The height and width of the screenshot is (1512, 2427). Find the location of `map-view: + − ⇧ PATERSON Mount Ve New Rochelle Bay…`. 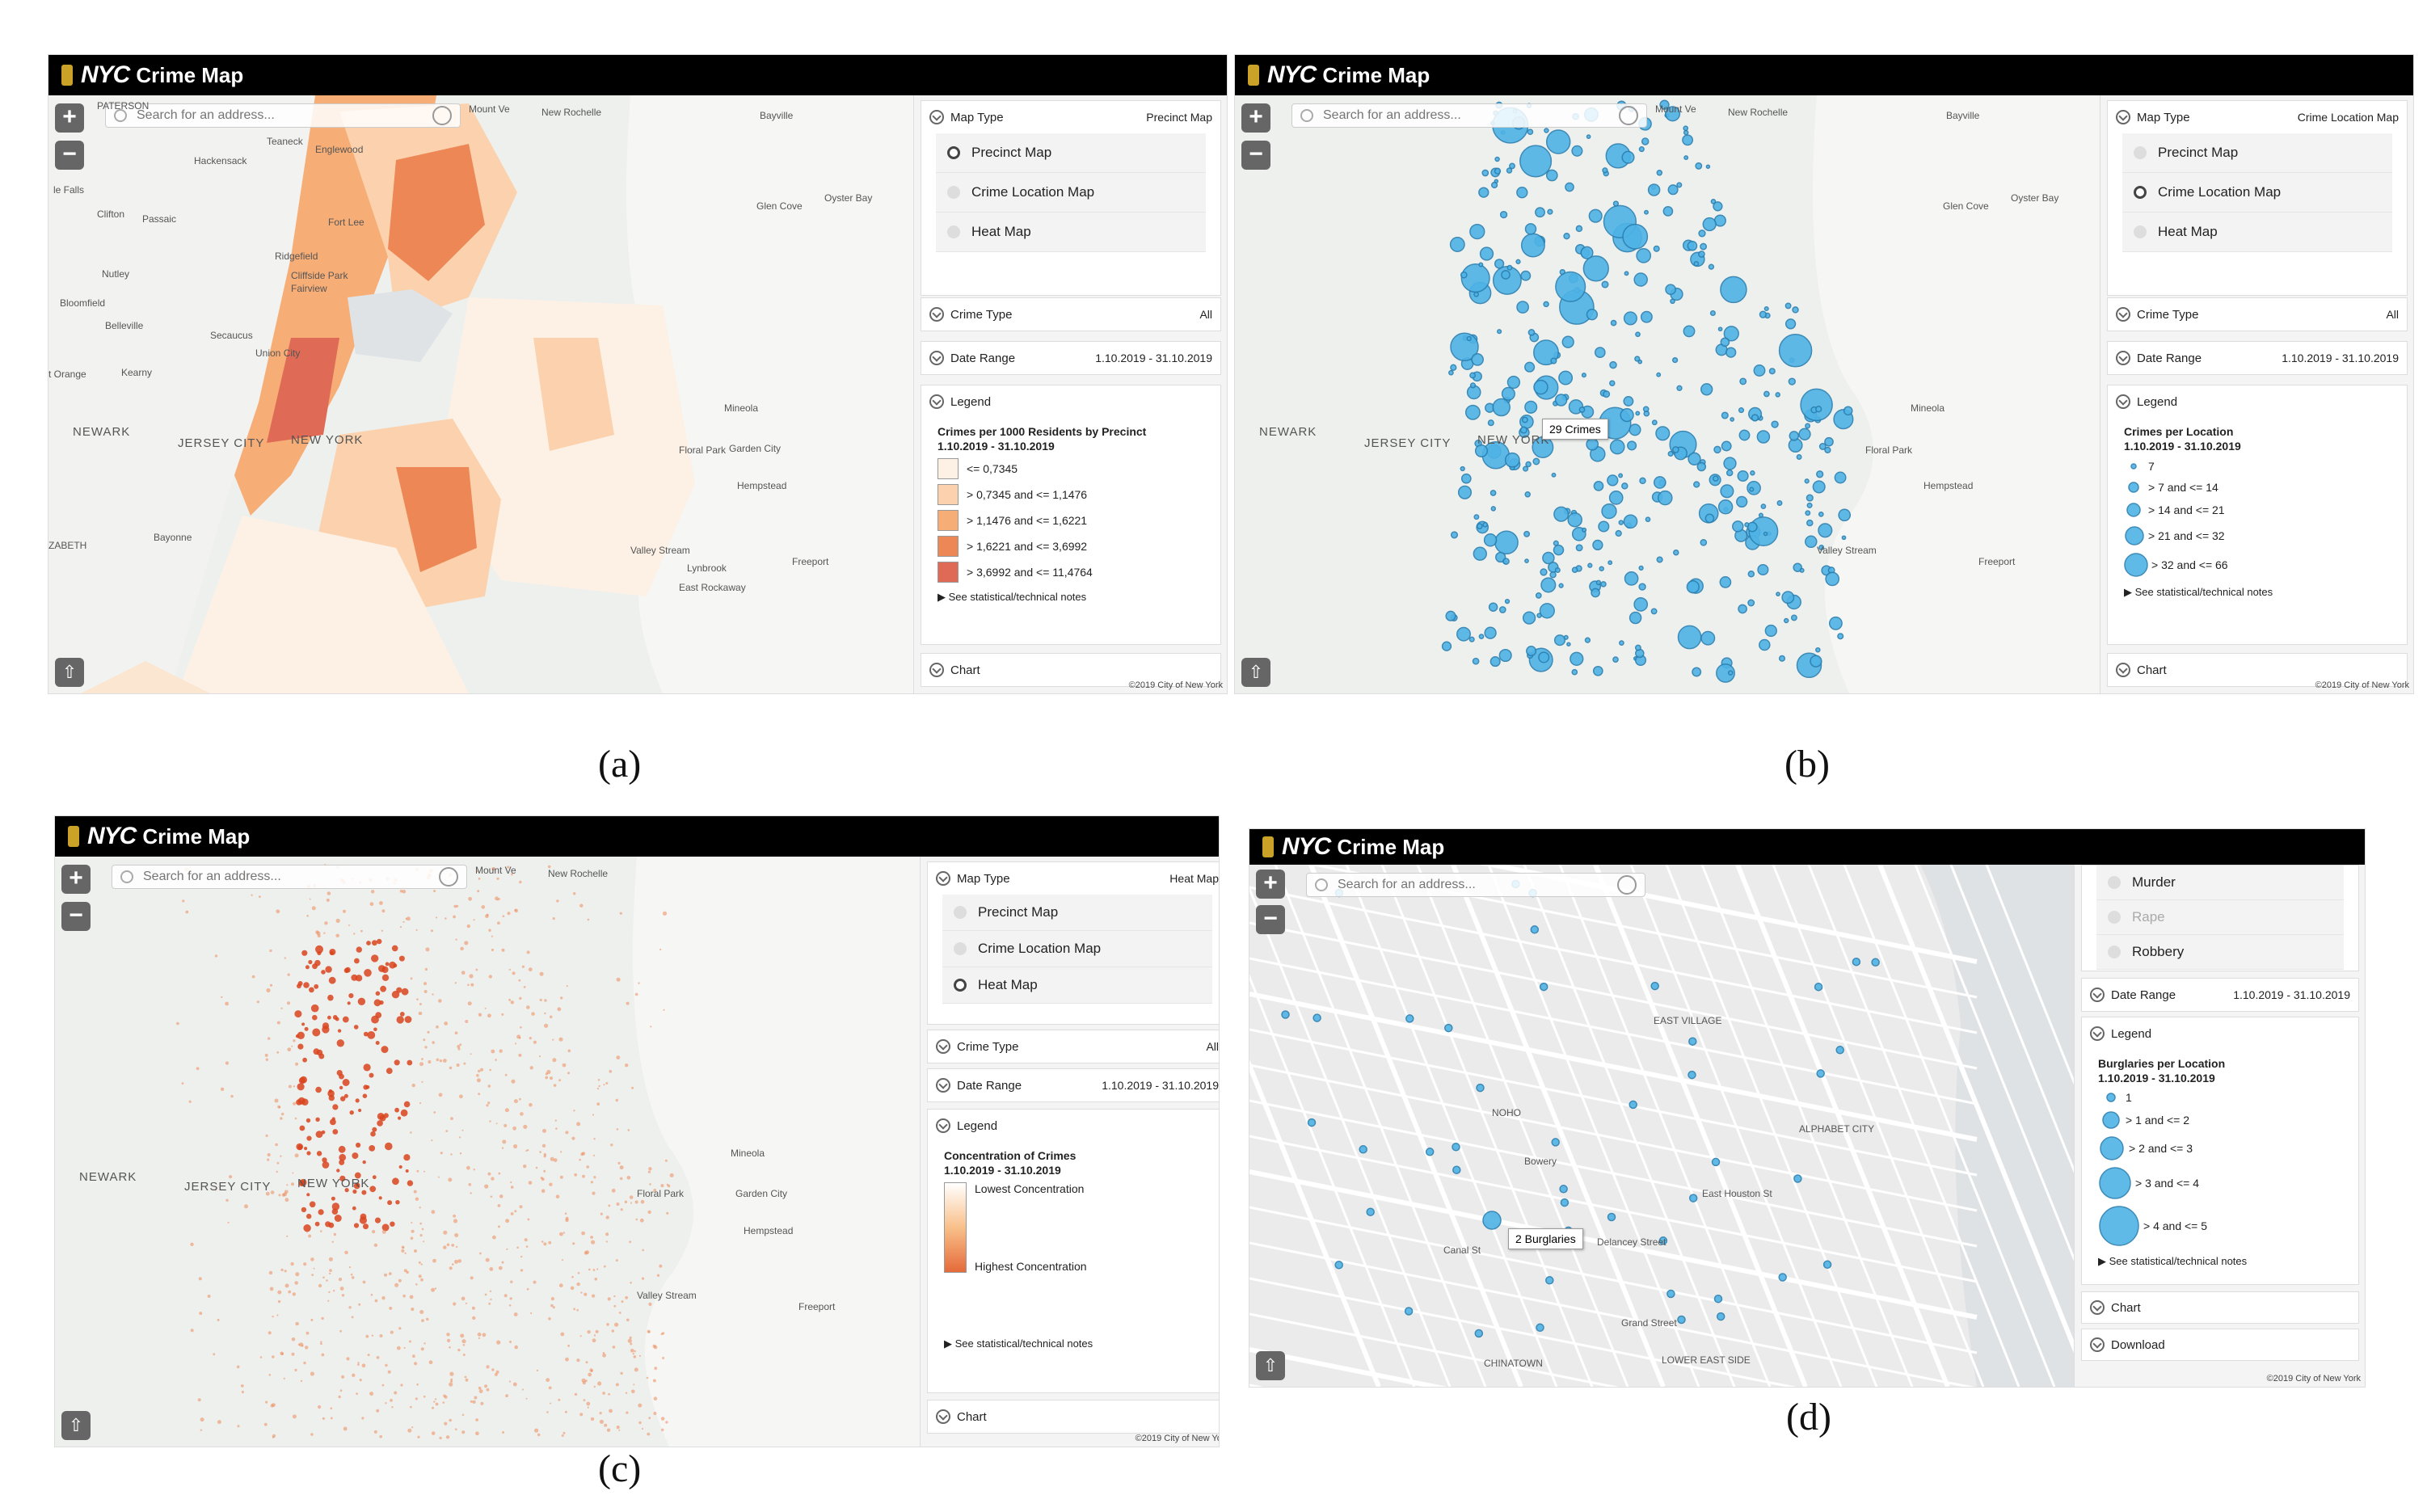

map-view: + − ⇧ PATERSON Mount Ve New Rochelle Bay… is located at coordinates (480, 394).